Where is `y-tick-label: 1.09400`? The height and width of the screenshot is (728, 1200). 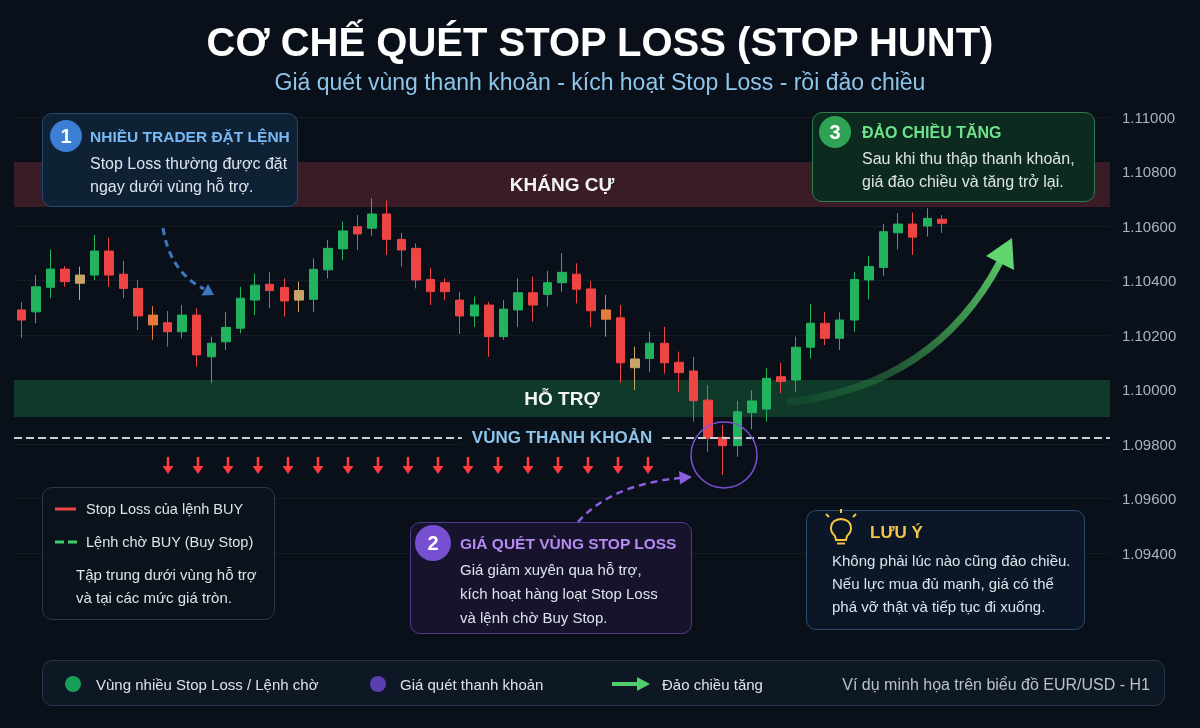 y-tick-label: 1.09400 is located at coordinates (1149, 553).